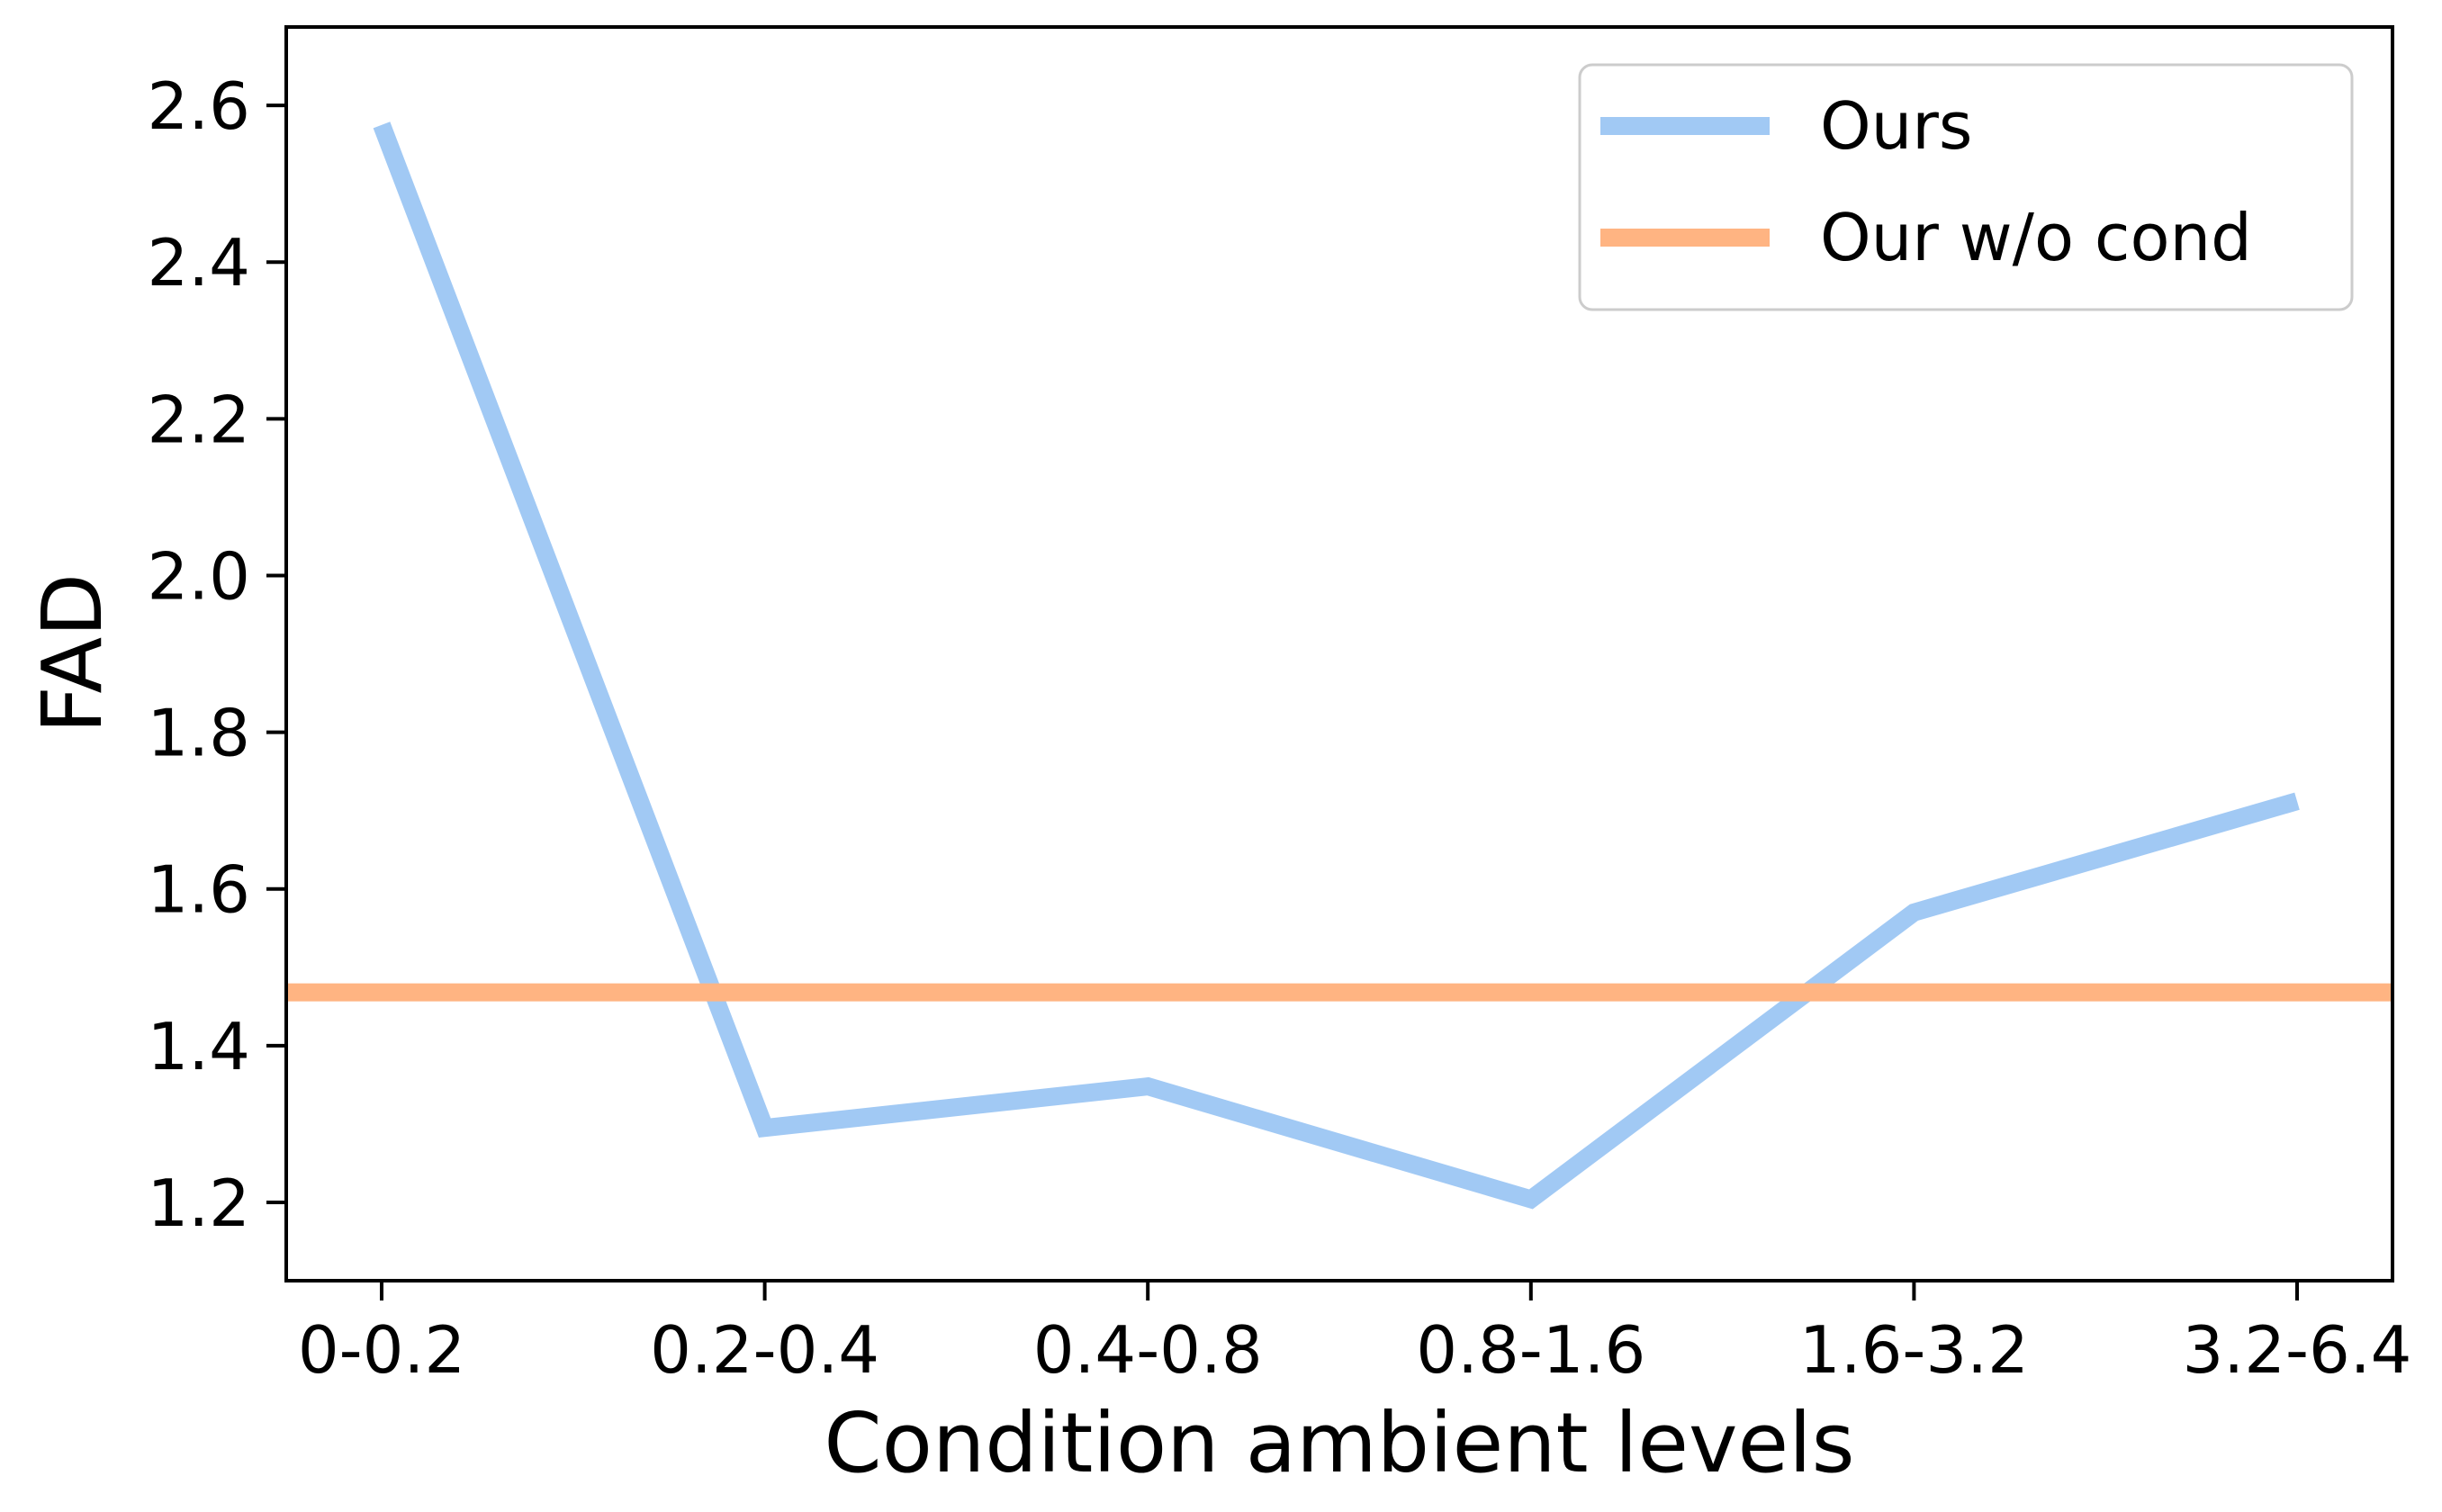  I want to click on y-axis: 1.2 1.4 1.6 1.8 2.0 2.2 2.4 2.6, so click(216, 655).